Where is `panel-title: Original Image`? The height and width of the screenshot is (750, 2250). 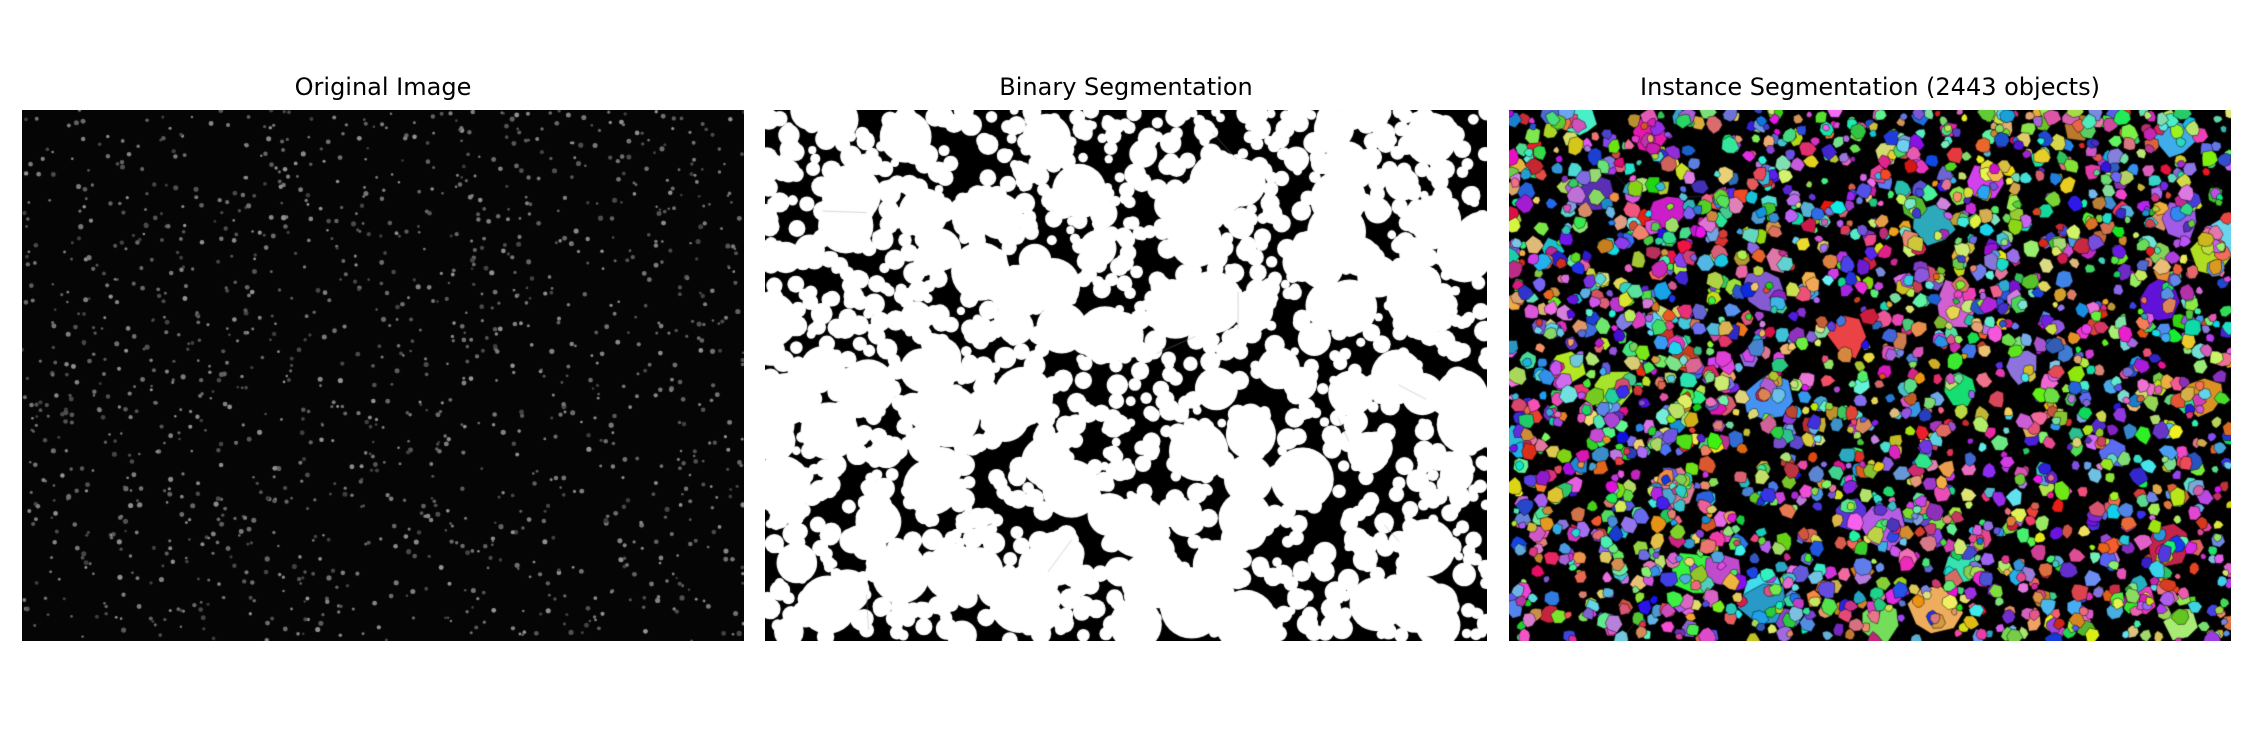 panel-title: Original Image is located at coordinates (383, 87).